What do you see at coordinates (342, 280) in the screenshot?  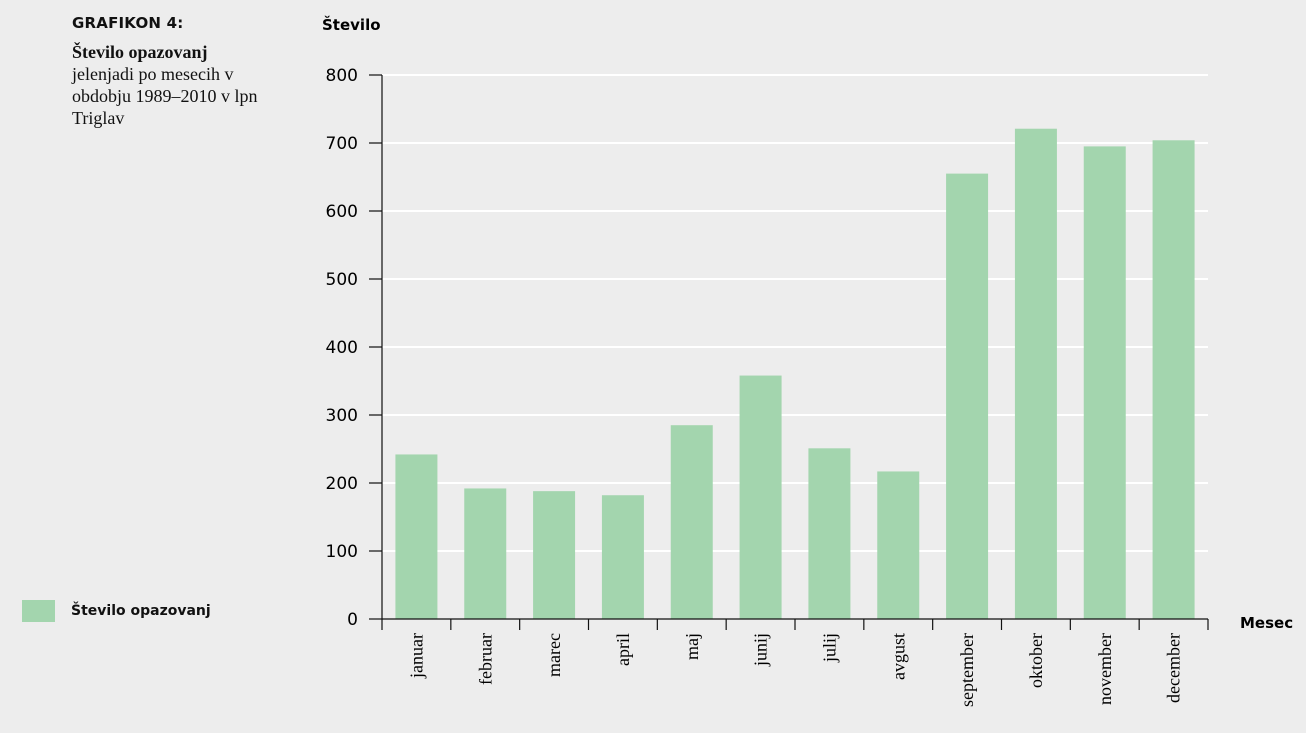 I see `y-tick-label: 500` at bounding box center [342, 280].